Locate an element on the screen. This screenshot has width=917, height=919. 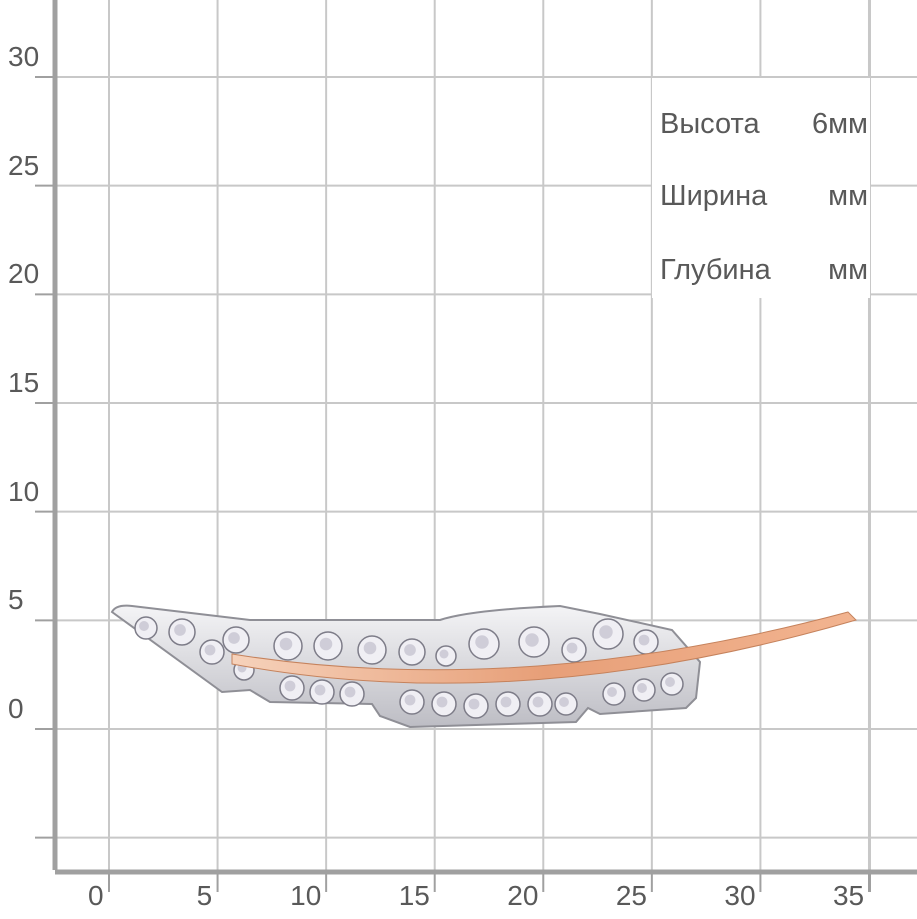
spec-height: Высота 6мм is located at coordinates (764, 128).